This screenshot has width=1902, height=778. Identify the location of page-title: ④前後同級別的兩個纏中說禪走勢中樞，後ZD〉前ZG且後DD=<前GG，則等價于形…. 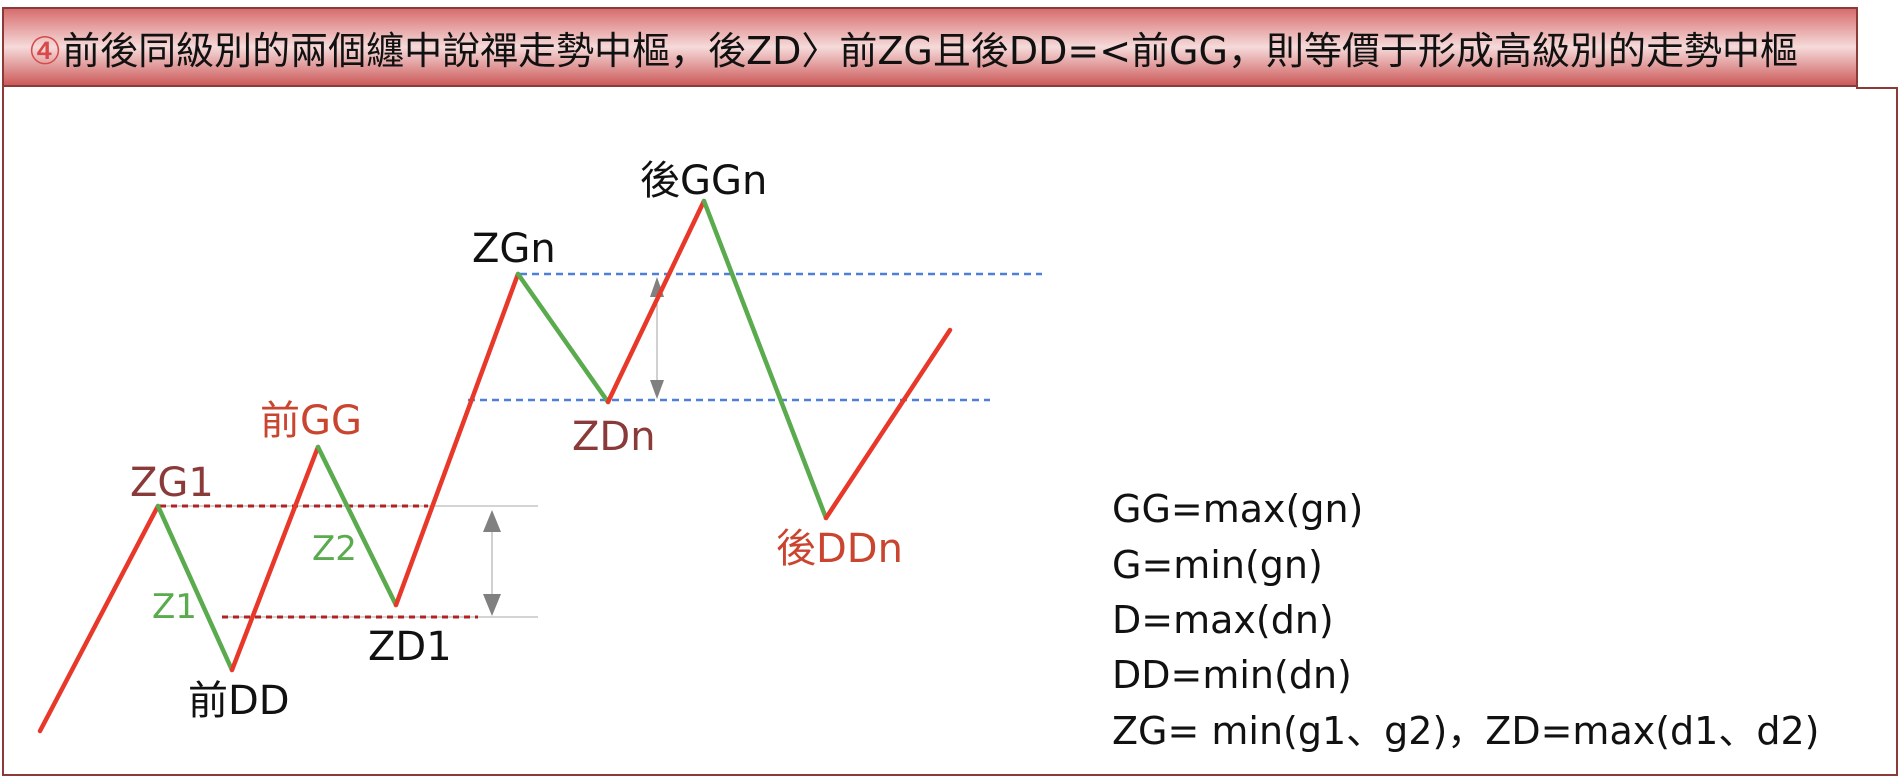
(901, 47).